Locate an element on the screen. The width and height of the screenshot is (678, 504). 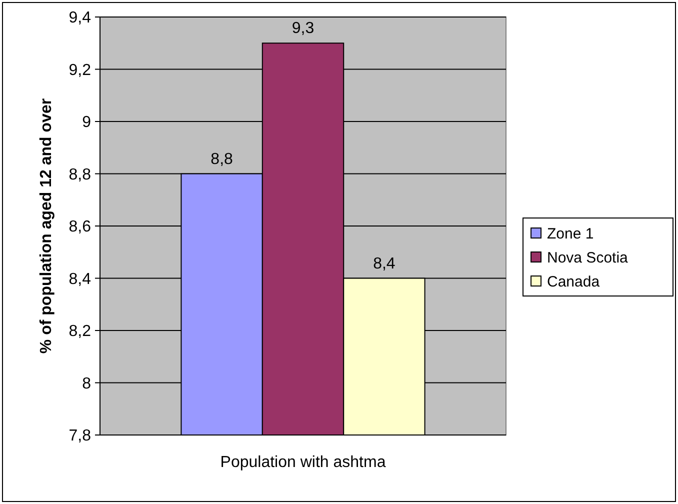
y-axis-title: % of population aged 12 and over is located at coordinates (46, 226).